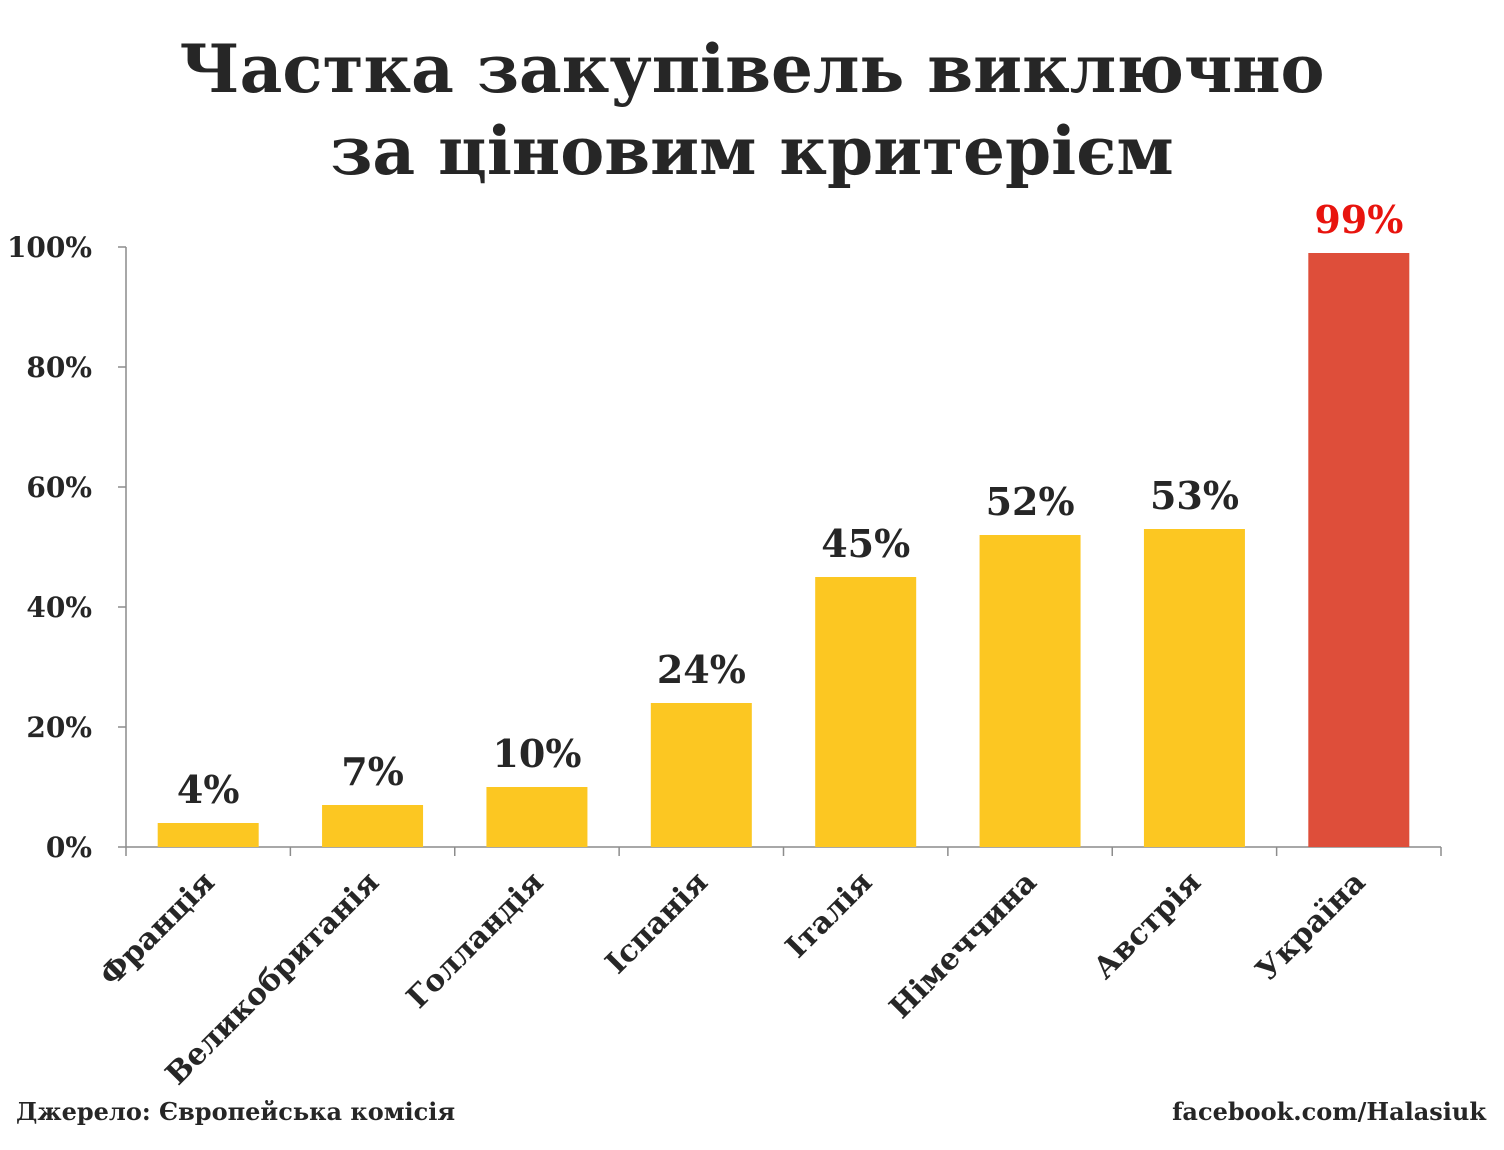 This screenshot has width=1504, height=1150. I want to click on data-label: 99%, so click(1358, 219).